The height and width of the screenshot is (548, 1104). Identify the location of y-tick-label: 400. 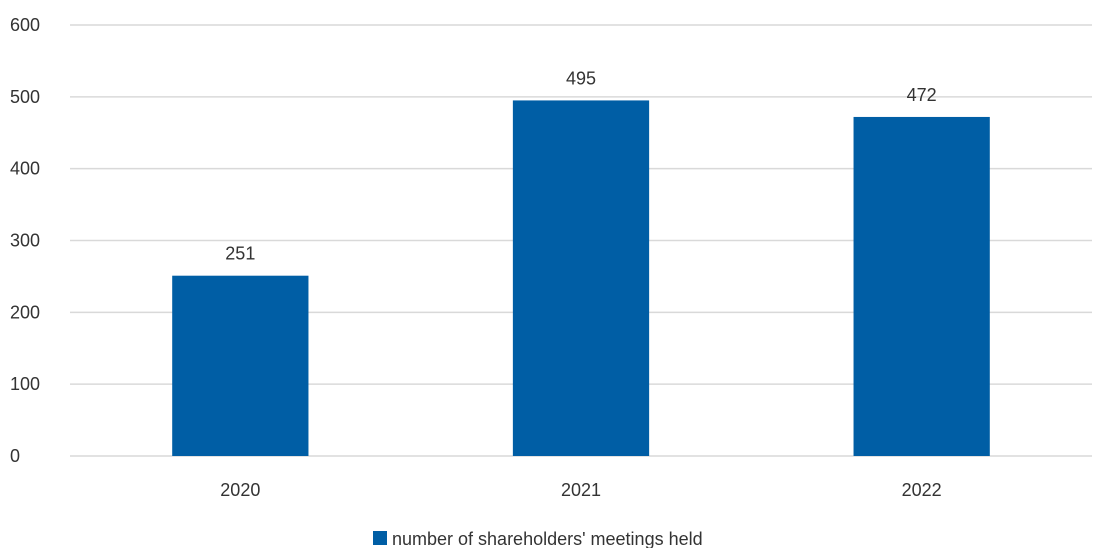
(25, 169).